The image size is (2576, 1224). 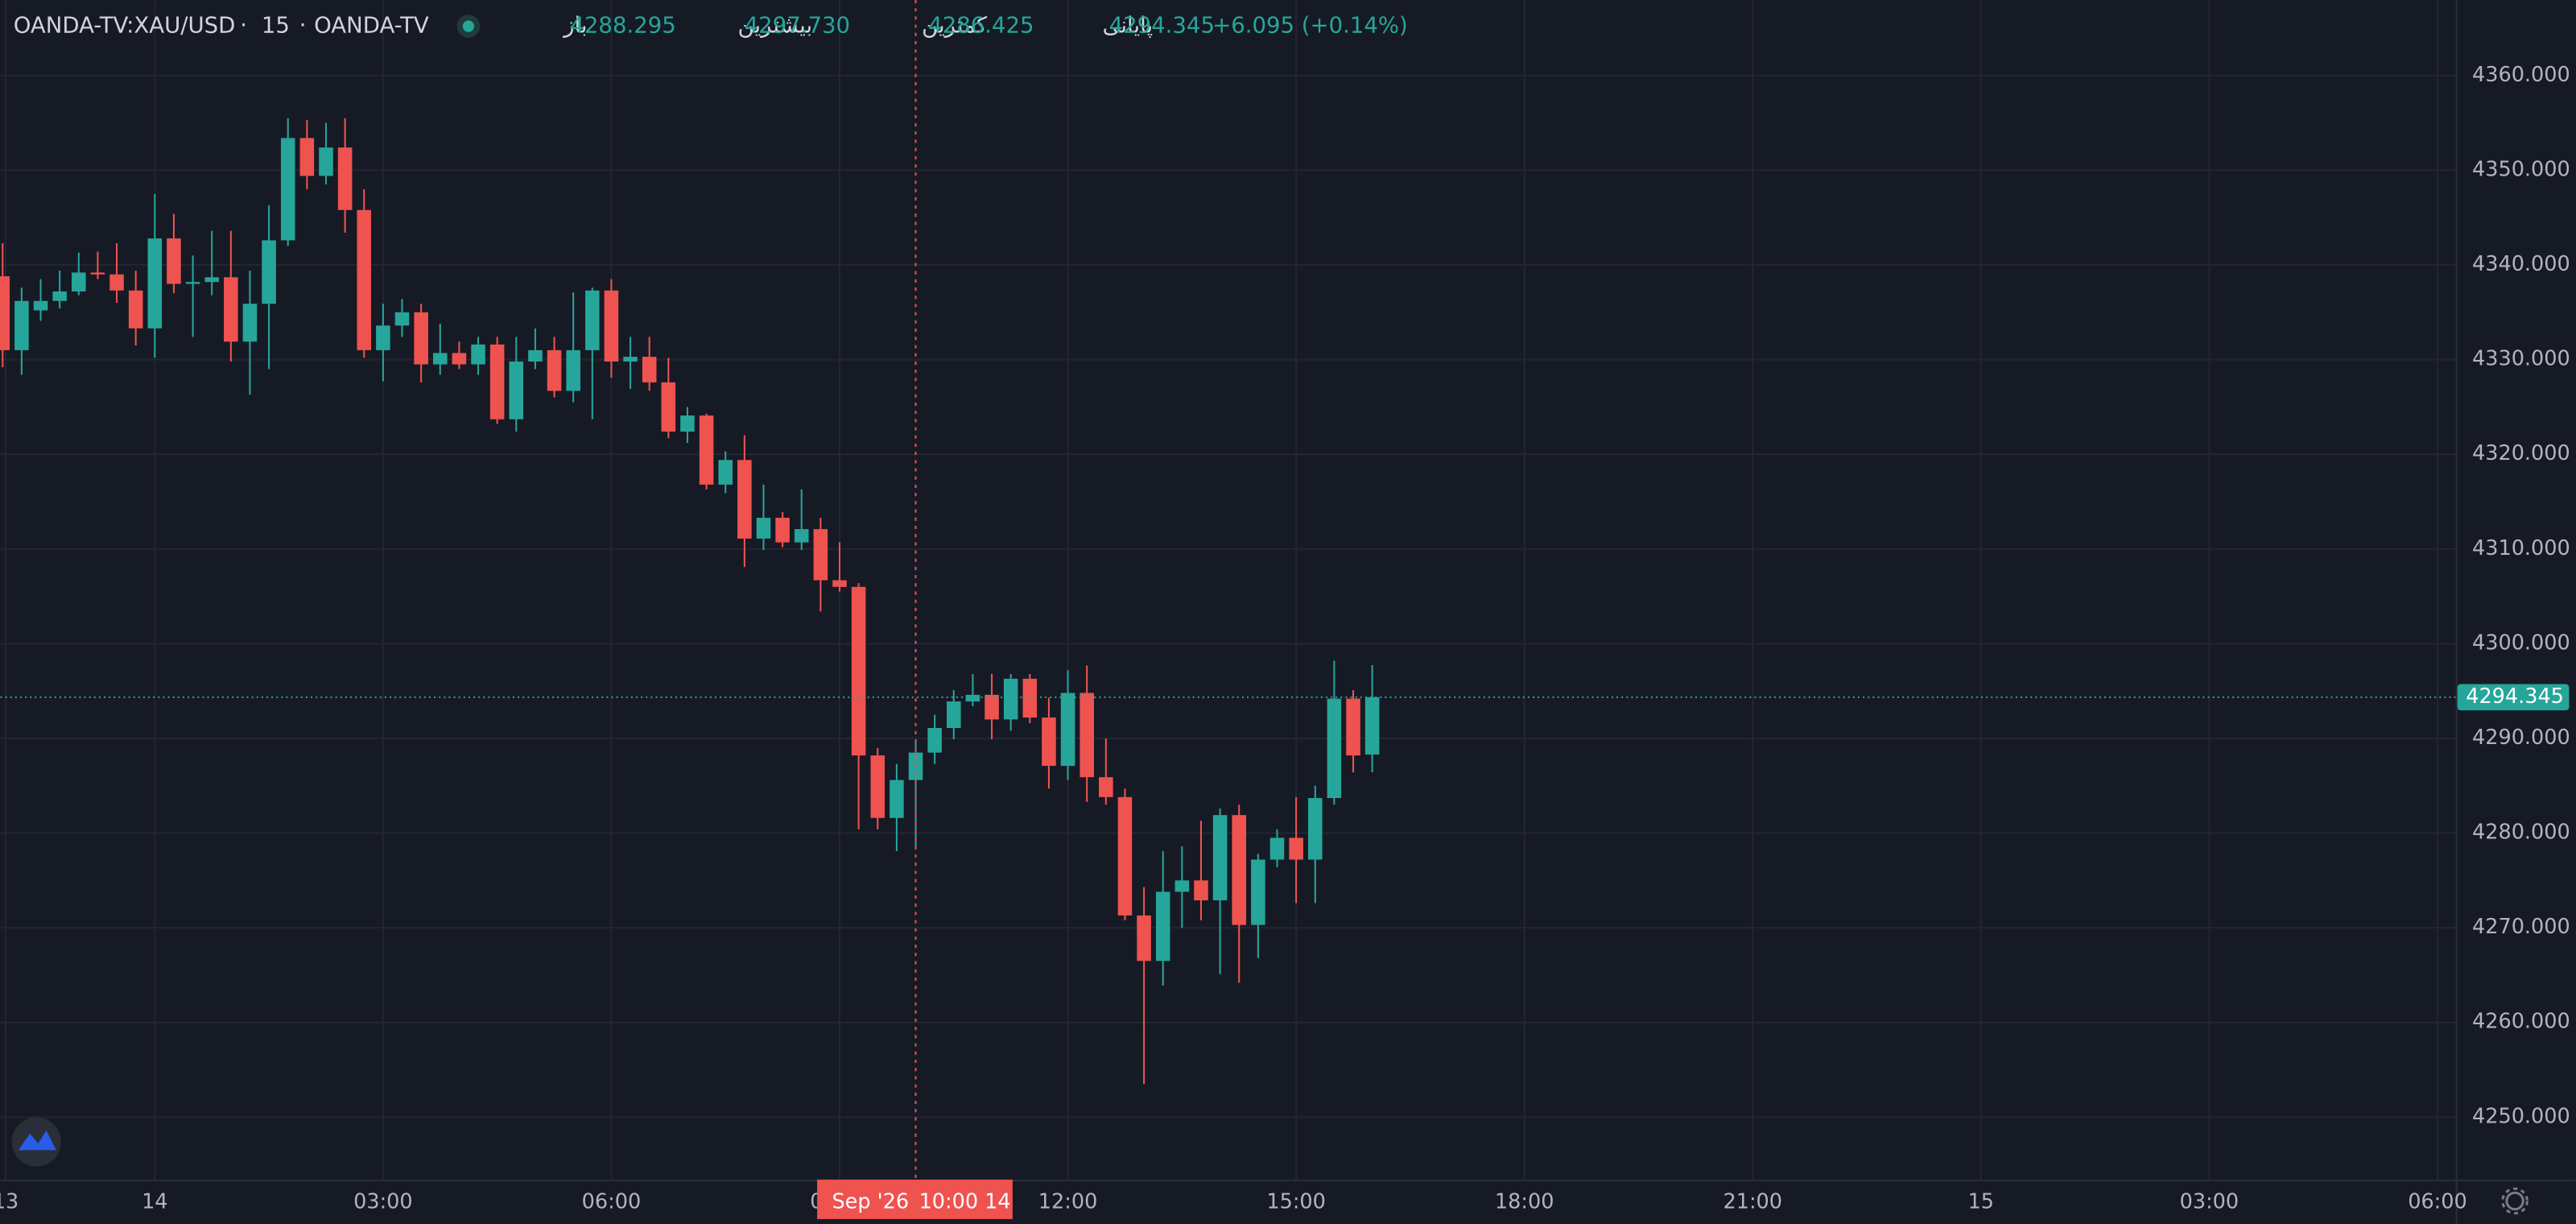 What do you see at coordinates (2521, 169) in the screenshot?
I see `y-tick-label: 4350.000` at bounding box center [2521, 169].